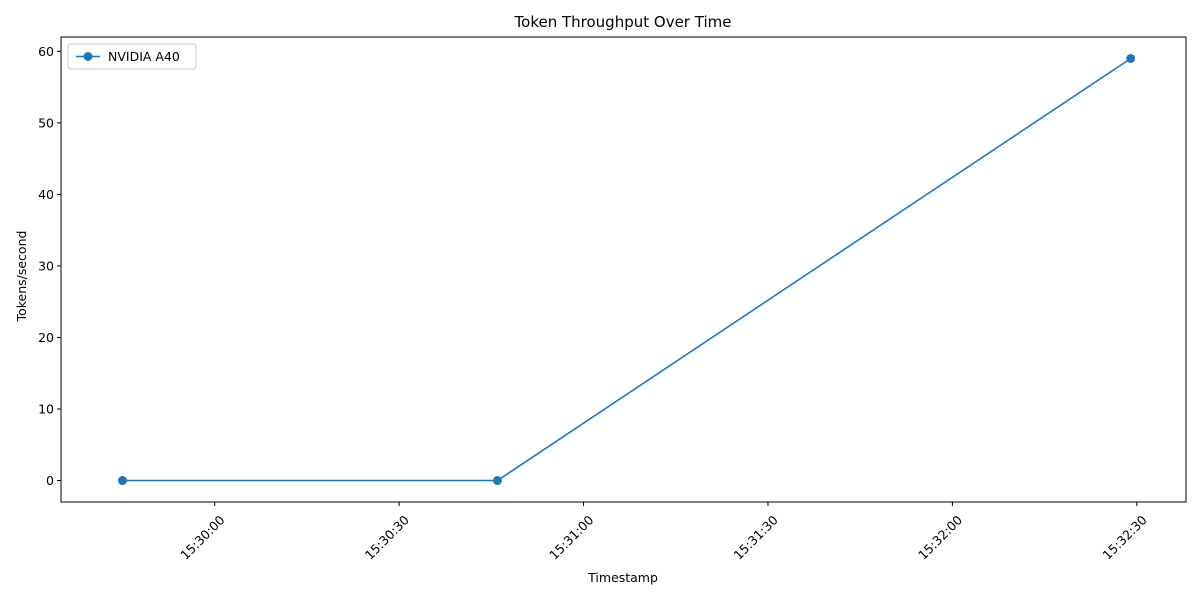  I want to click on y-tick-label: 20, so click(46, 337).